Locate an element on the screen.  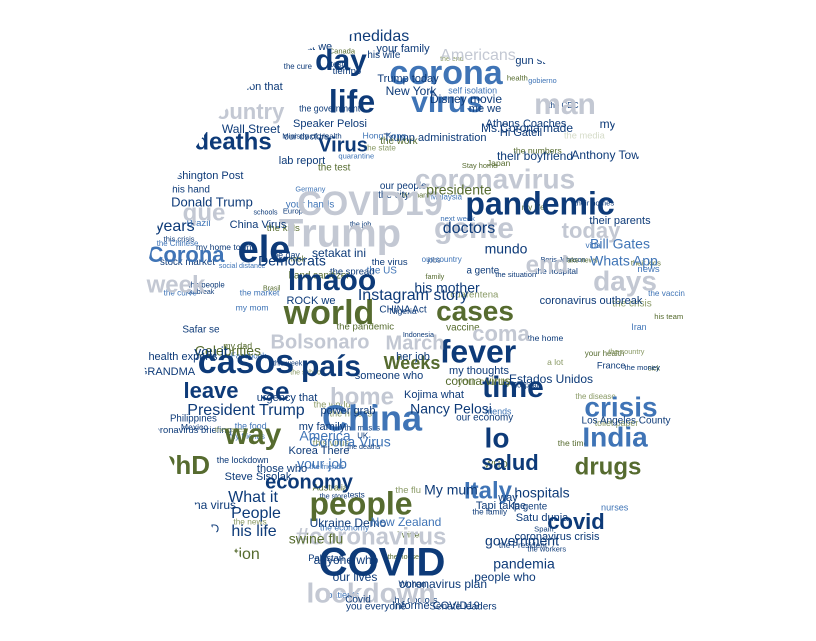
cloud-word: the crisis is located at coordinates (631, 304).